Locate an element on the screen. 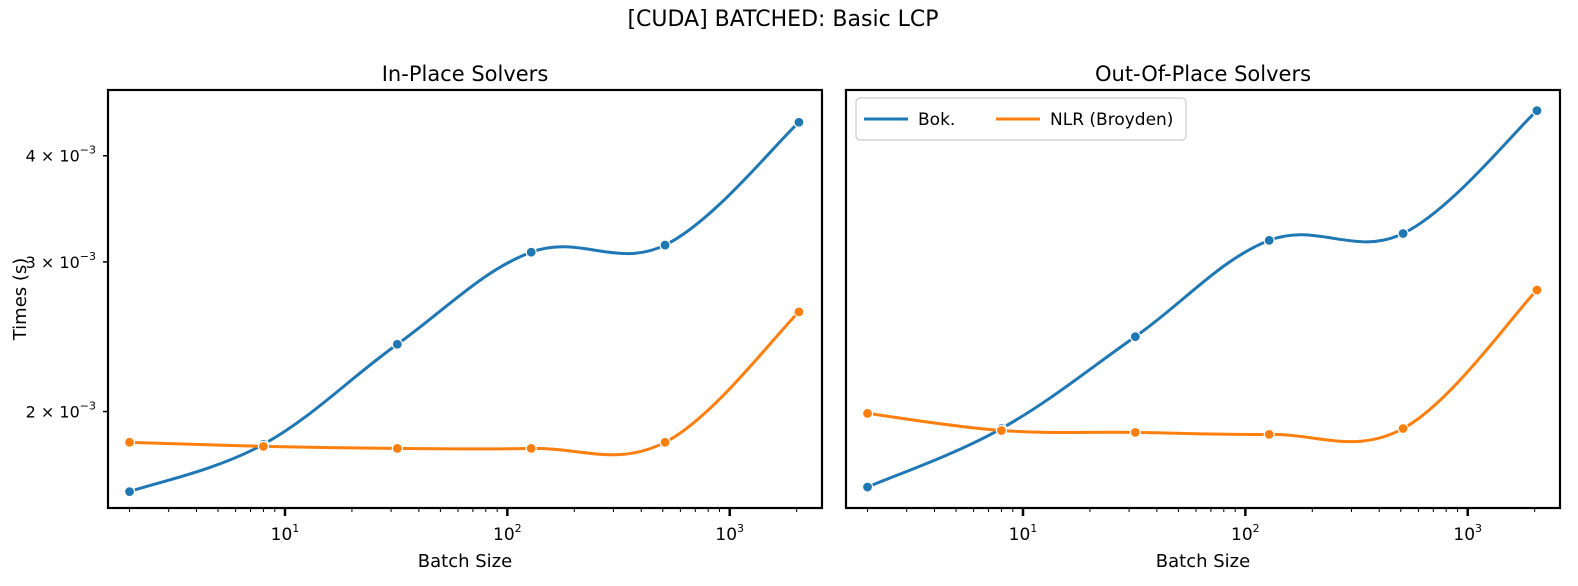 This screenshot has width=1578, height=586. y-axis-label: Times (s) is located at coordinates (20, 300).